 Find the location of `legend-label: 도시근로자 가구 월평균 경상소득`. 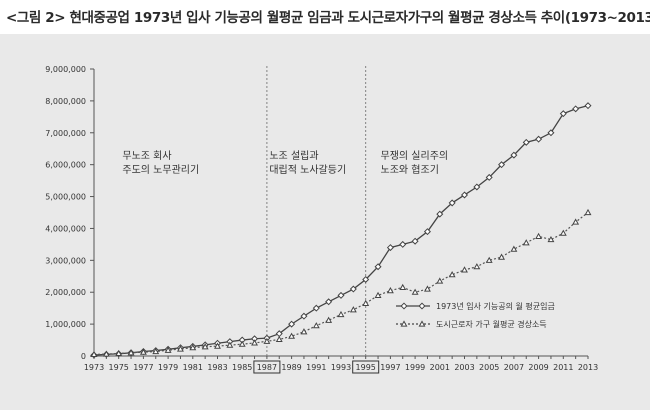

legend-label: 도시근로자 가구 월평균 경상소득 is located at coordinates (491, 324).